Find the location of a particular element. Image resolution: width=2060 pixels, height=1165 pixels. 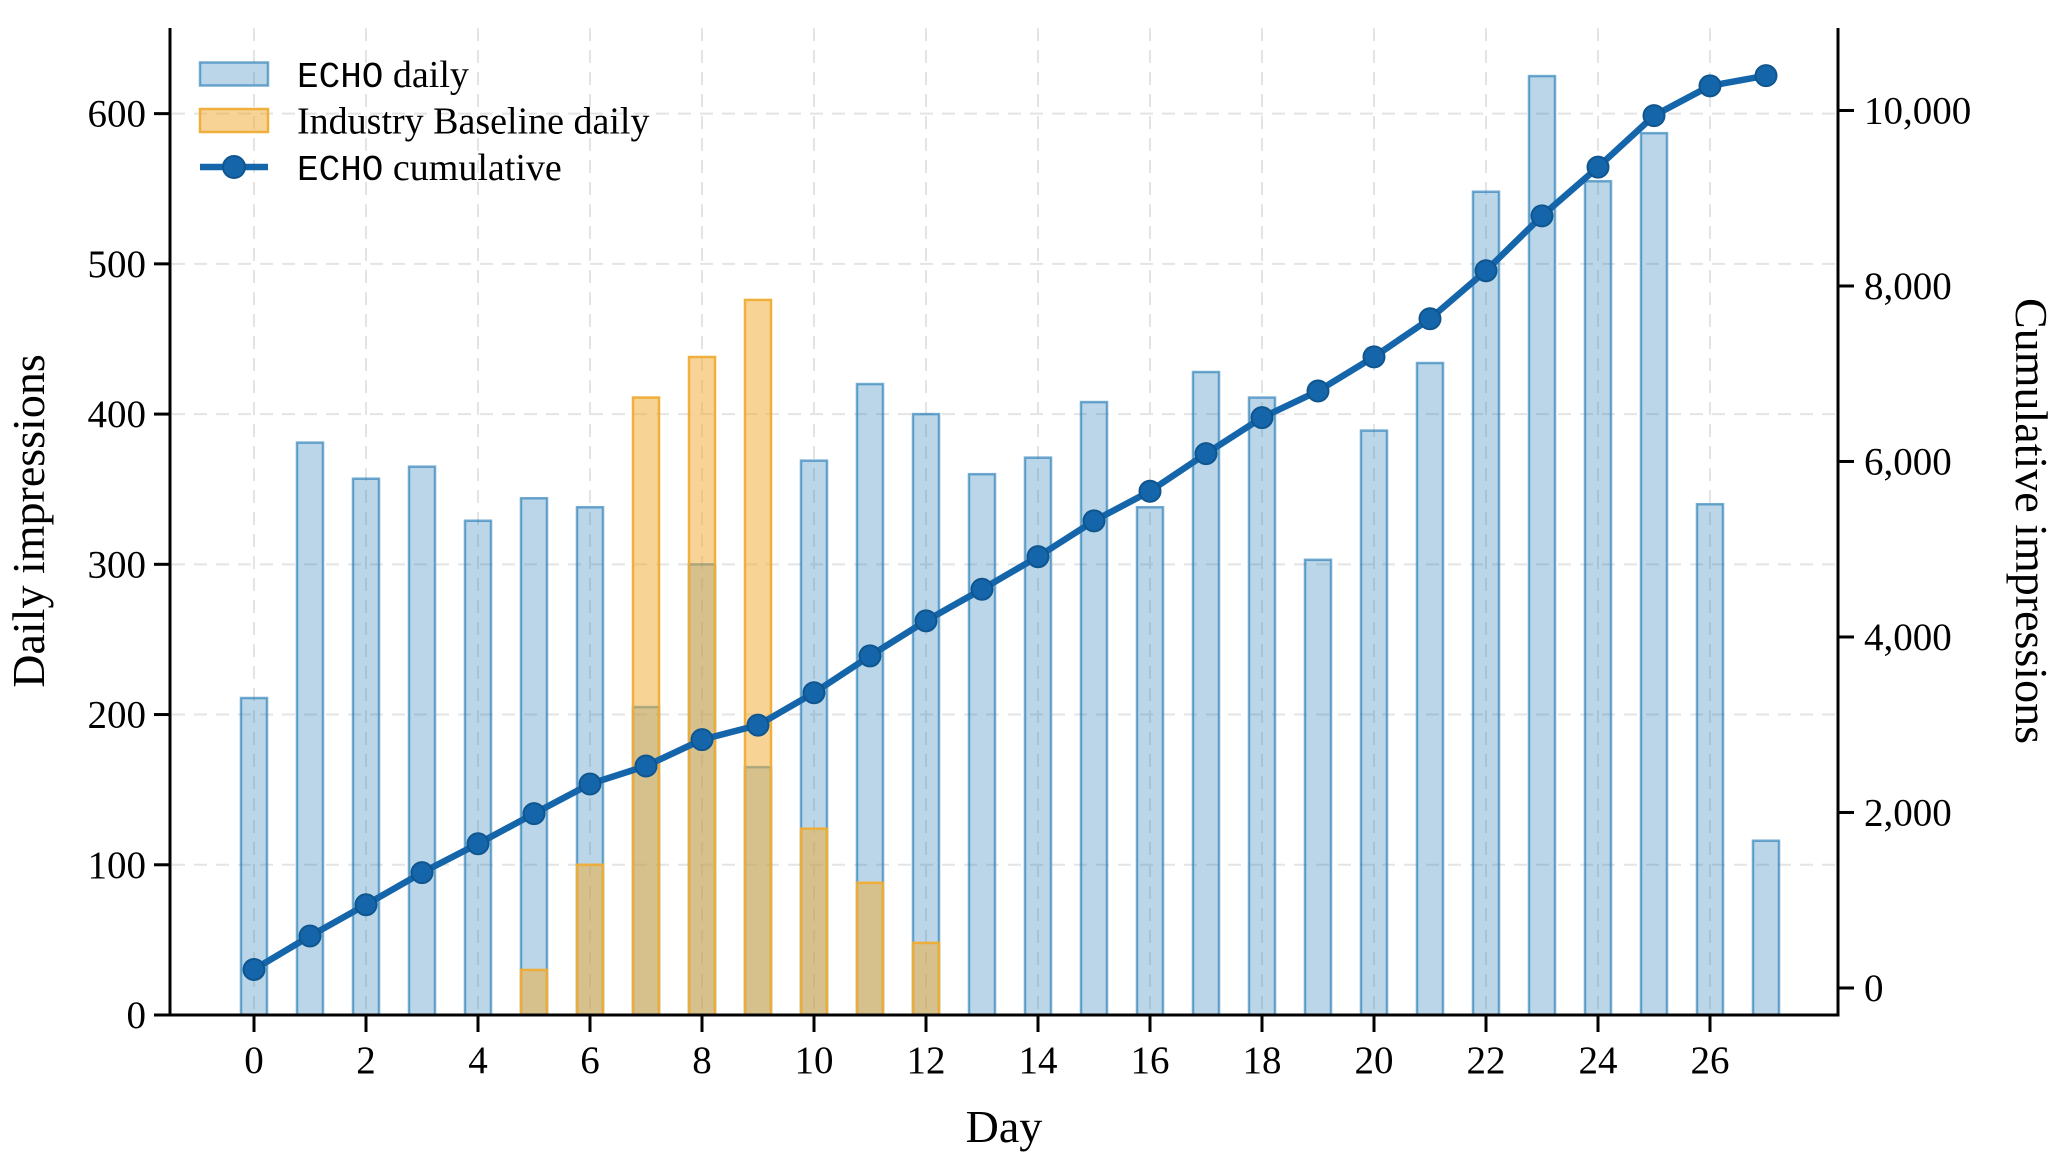

legend-label: Industry Baseline daily is located at coordinates (473, 122).